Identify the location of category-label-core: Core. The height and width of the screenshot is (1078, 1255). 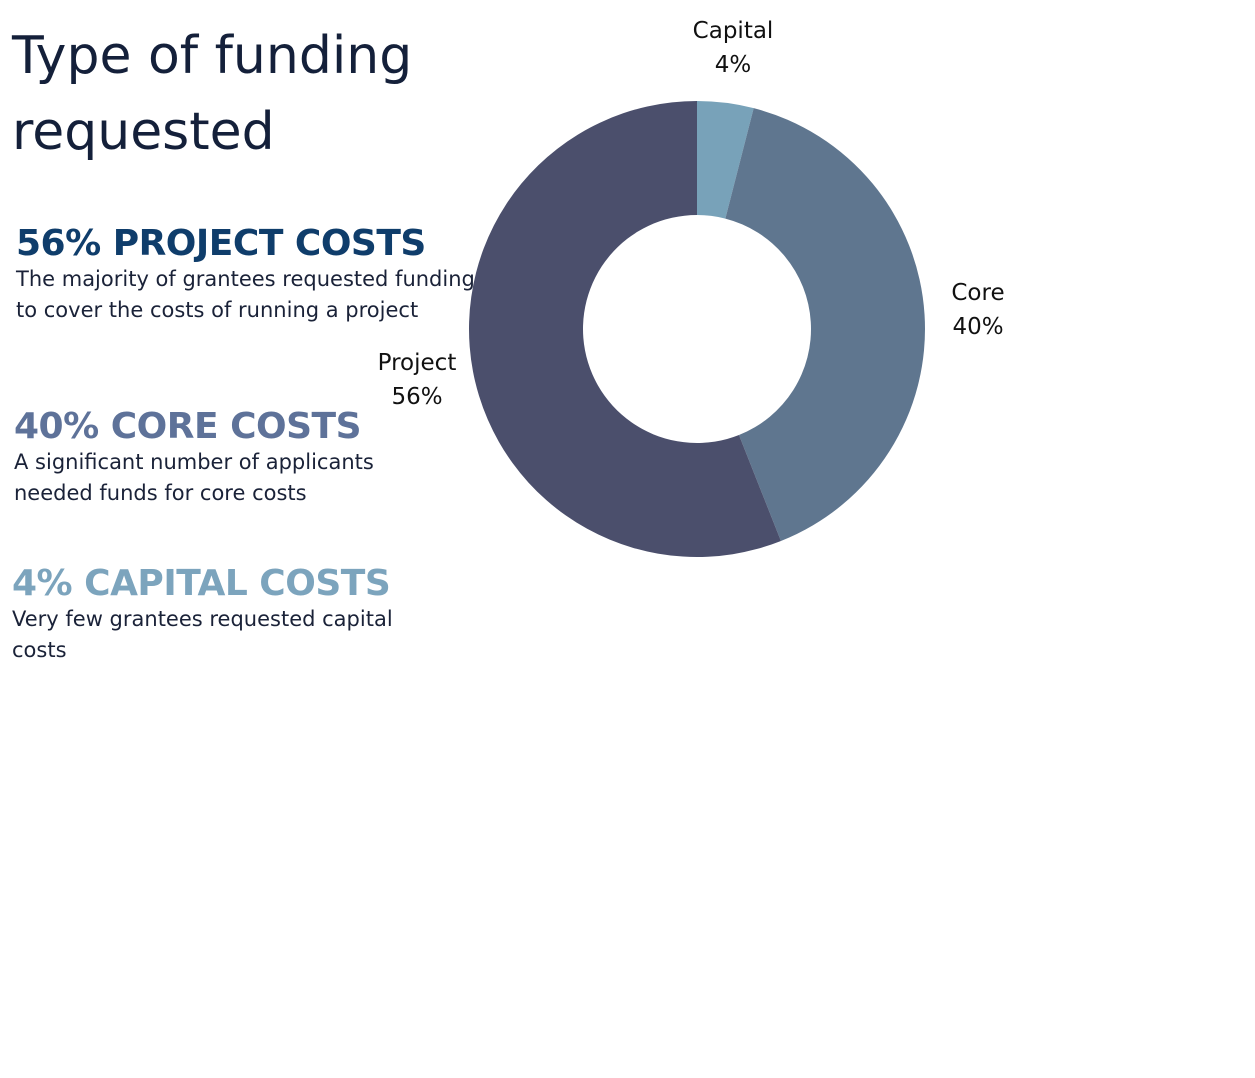
(977, 293).